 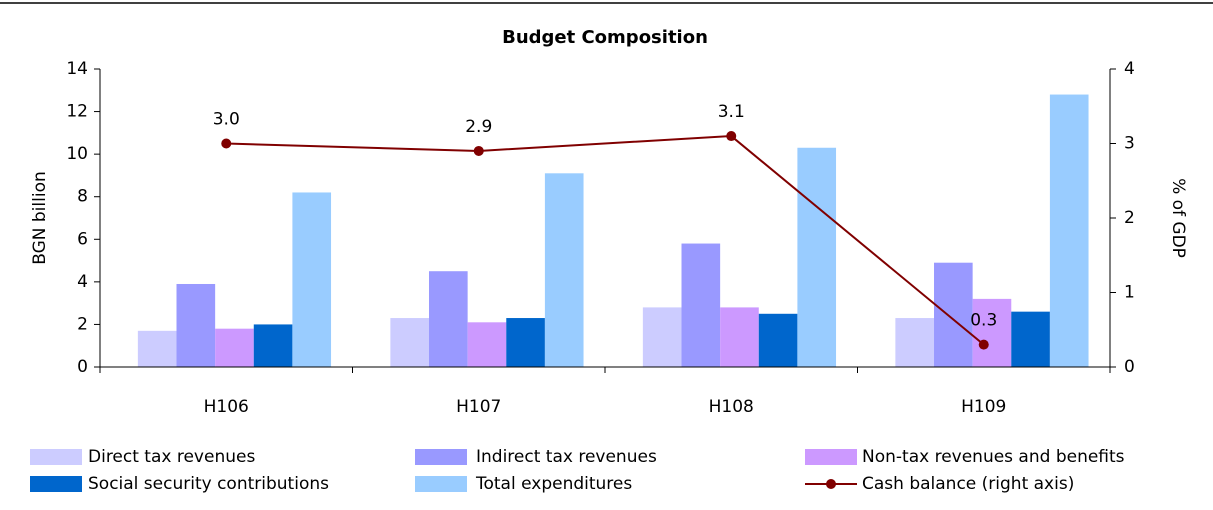 I want to click on y-tick-label: 4, so click(x=82, y=282).